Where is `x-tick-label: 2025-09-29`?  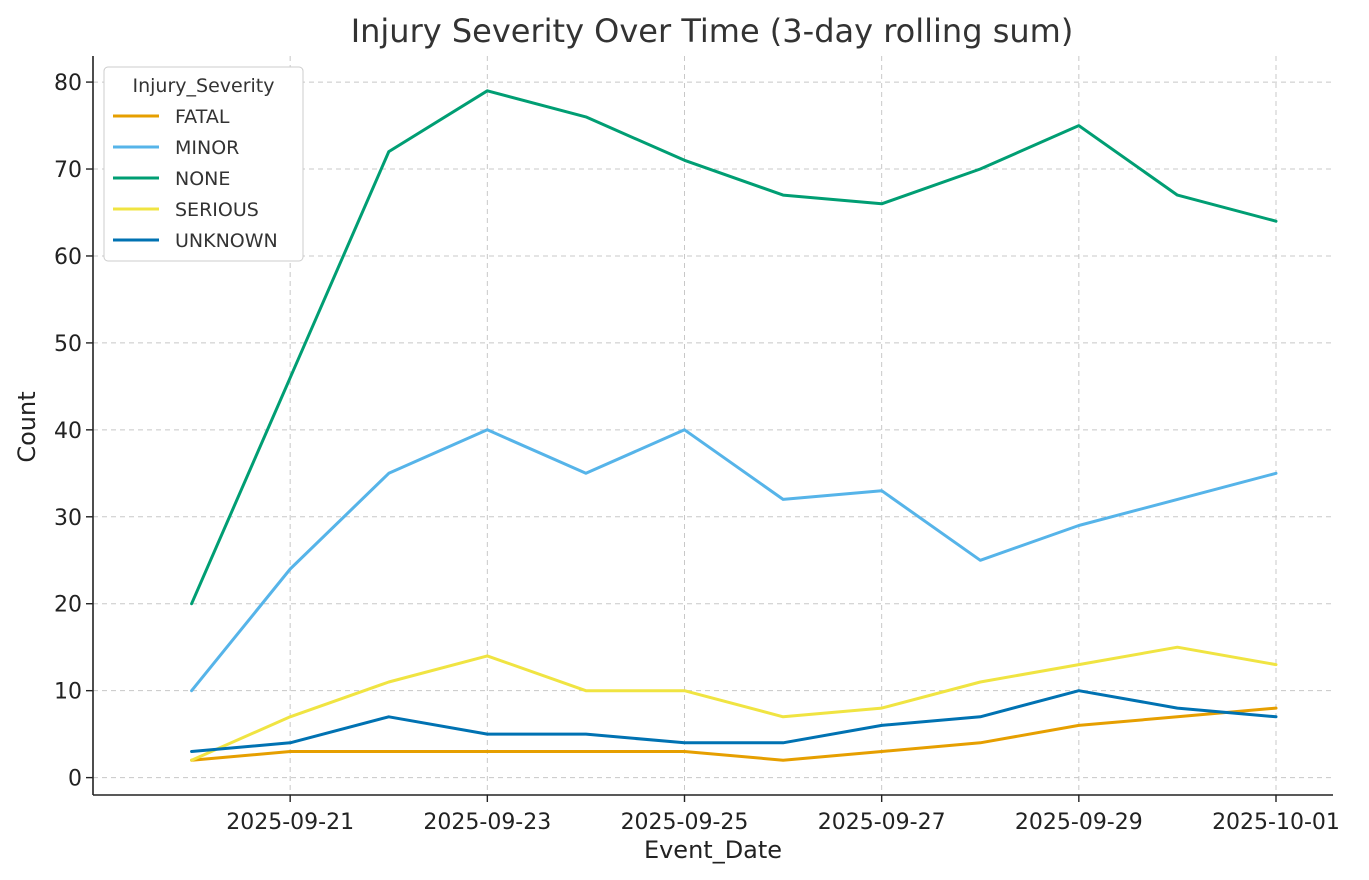
x-tick-label: 2025-09-29 is located at coordinates (1079, 822).